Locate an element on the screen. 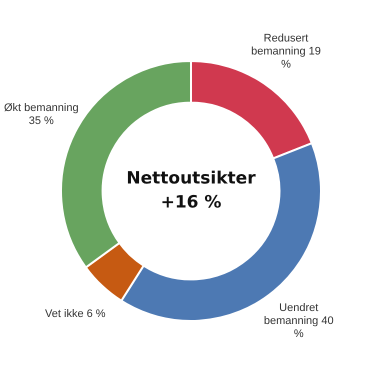 The height and width of the screenshot is (382, 382). slice-label: Vet ikke 6 % is located at coordinates (75, 314).